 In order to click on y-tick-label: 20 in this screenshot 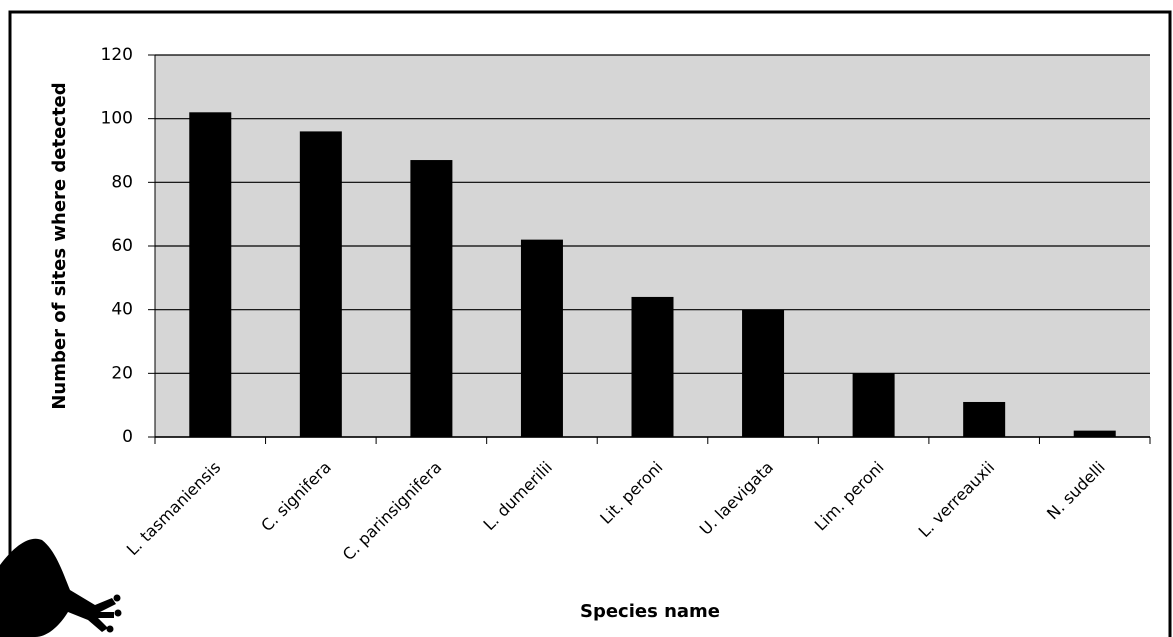, I will do `click(122, 373)`.